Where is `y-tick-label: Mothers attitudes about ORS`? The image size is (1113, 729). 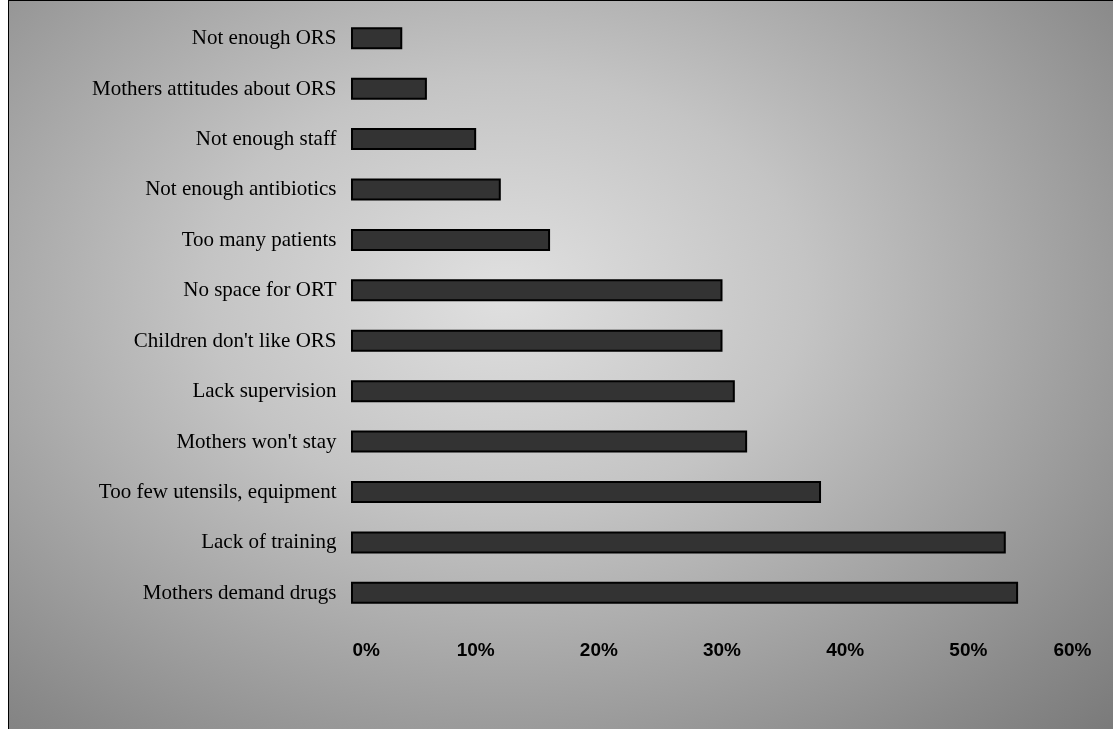
y-tick-label: Mothers attitudes about ORS is located at coordinates (214, 87).